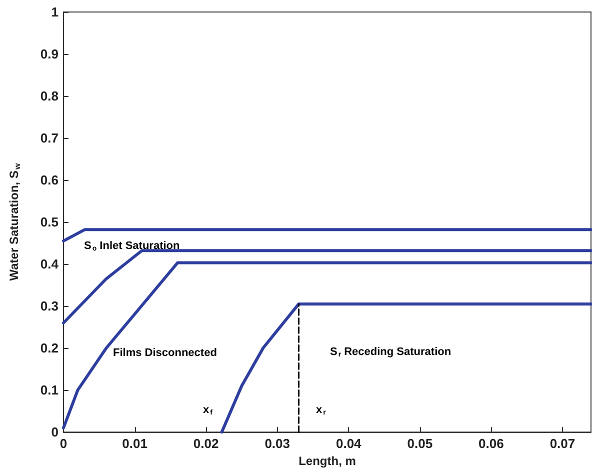 This screenshot has height=472, width=592. I want to click on y-tick-label: 0.9, so click(49, 54).